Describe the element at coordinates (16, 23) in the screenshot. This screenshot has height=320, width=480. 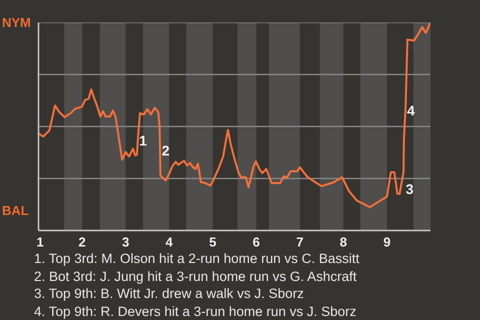
I see `text: NYM` at that location.